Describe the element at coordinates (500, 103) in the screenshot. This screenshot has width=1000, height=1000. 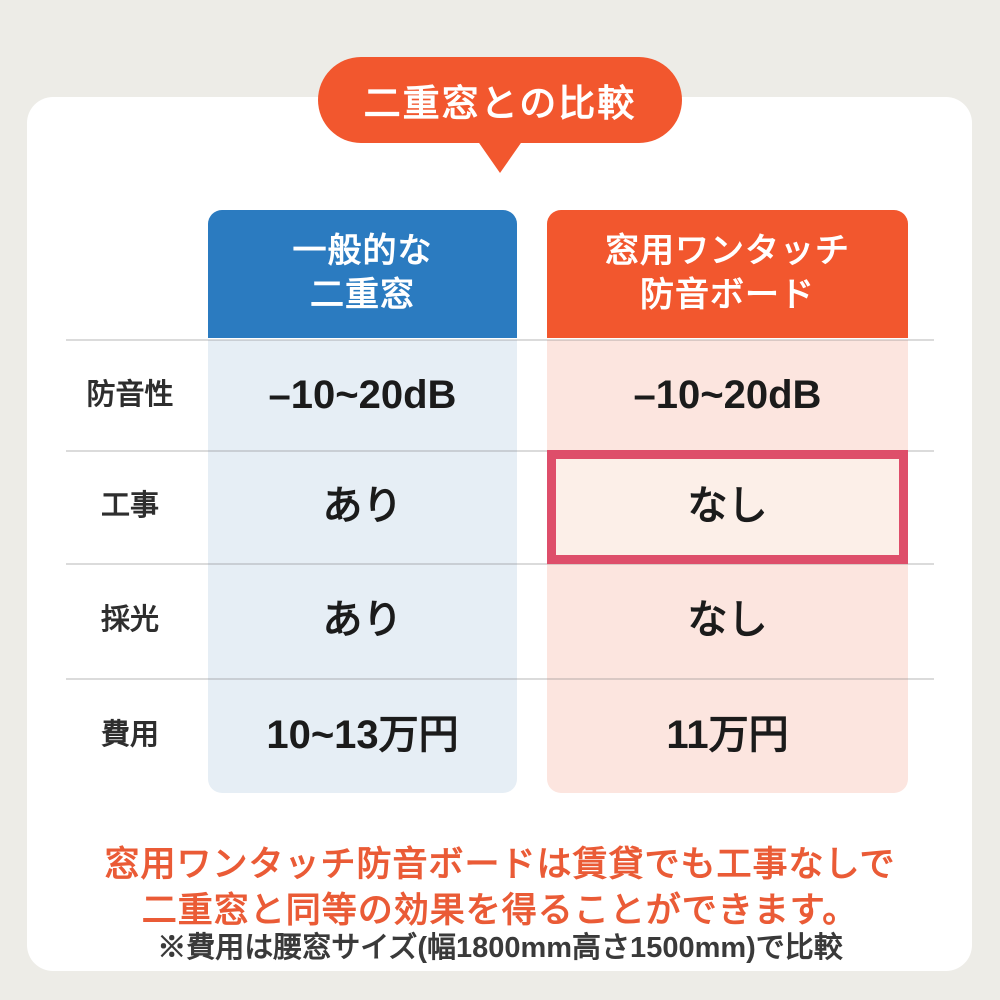
I see `page-title: 二重窓との比較` at that location.